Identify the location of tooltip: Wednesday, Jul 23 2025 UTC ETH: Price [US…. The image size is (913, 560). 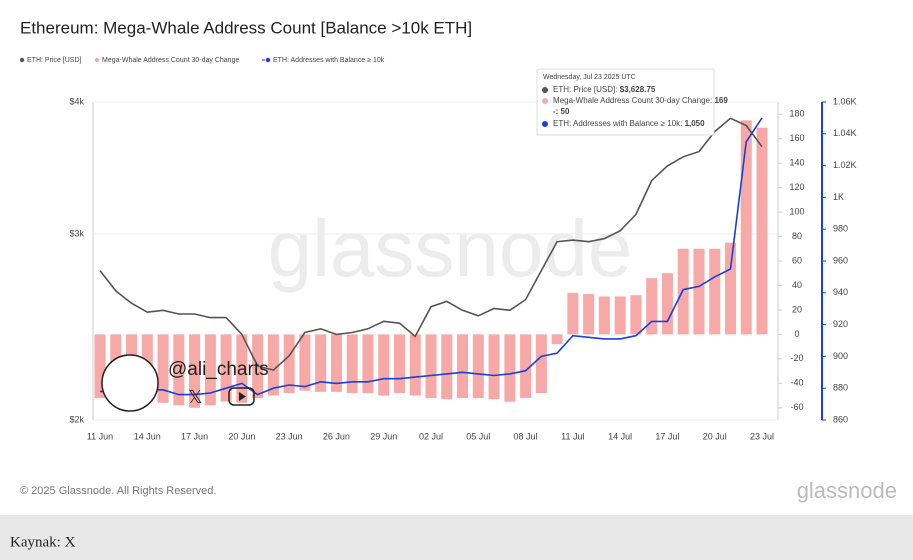
(632, 102).